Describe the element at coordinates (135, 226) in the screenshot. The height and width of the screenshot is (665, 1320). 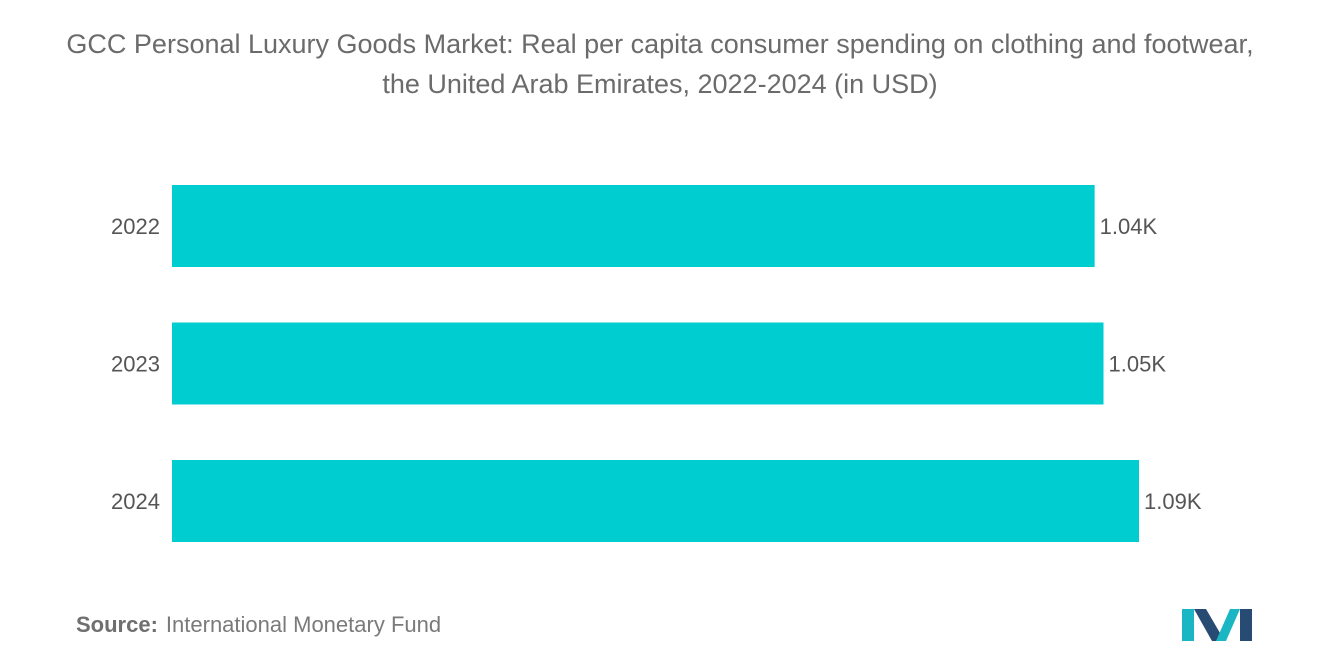
I see `category-label-2022: 2022` at that location.